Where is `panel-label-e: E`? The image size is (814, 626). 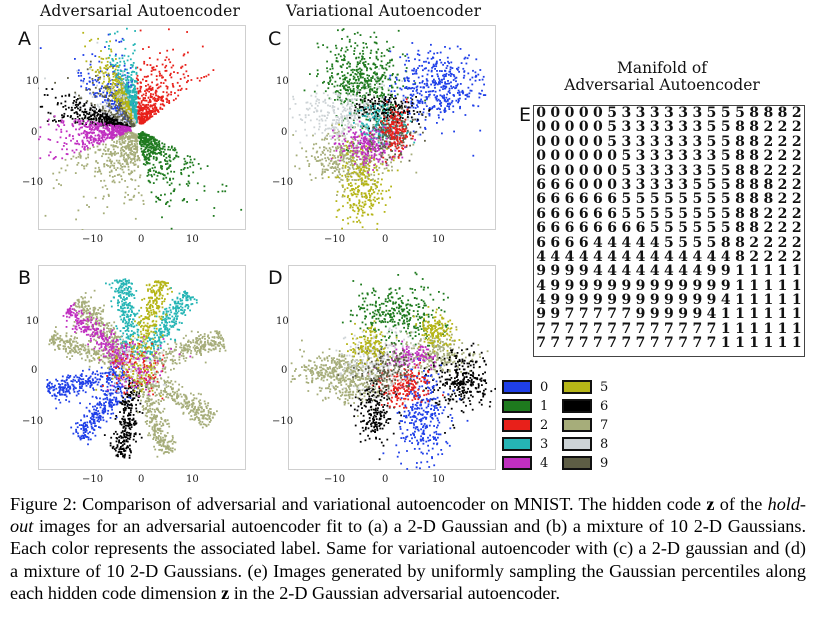 panel-label-e: E is located at coordinates (525, 115).